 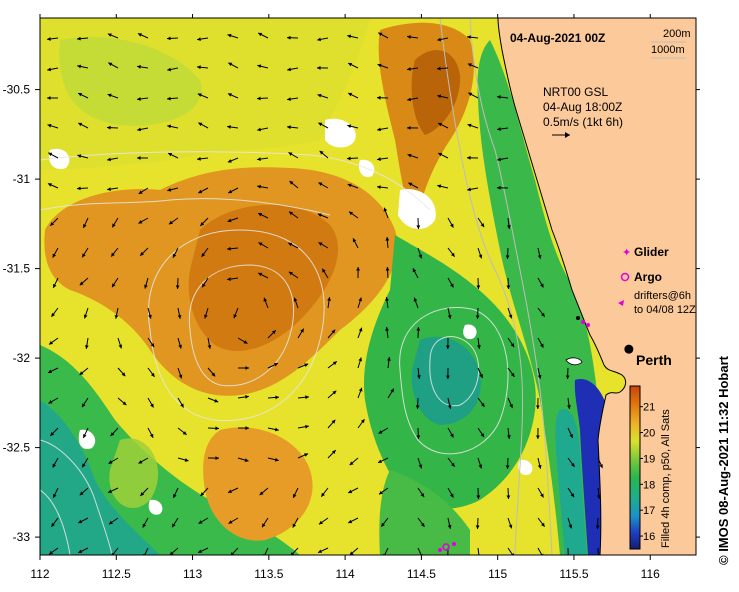 What do you see at coordinates (268, 574) in the screenshot?
I see `lon-tick-label: 113.5` at bounding box center [268, 574].